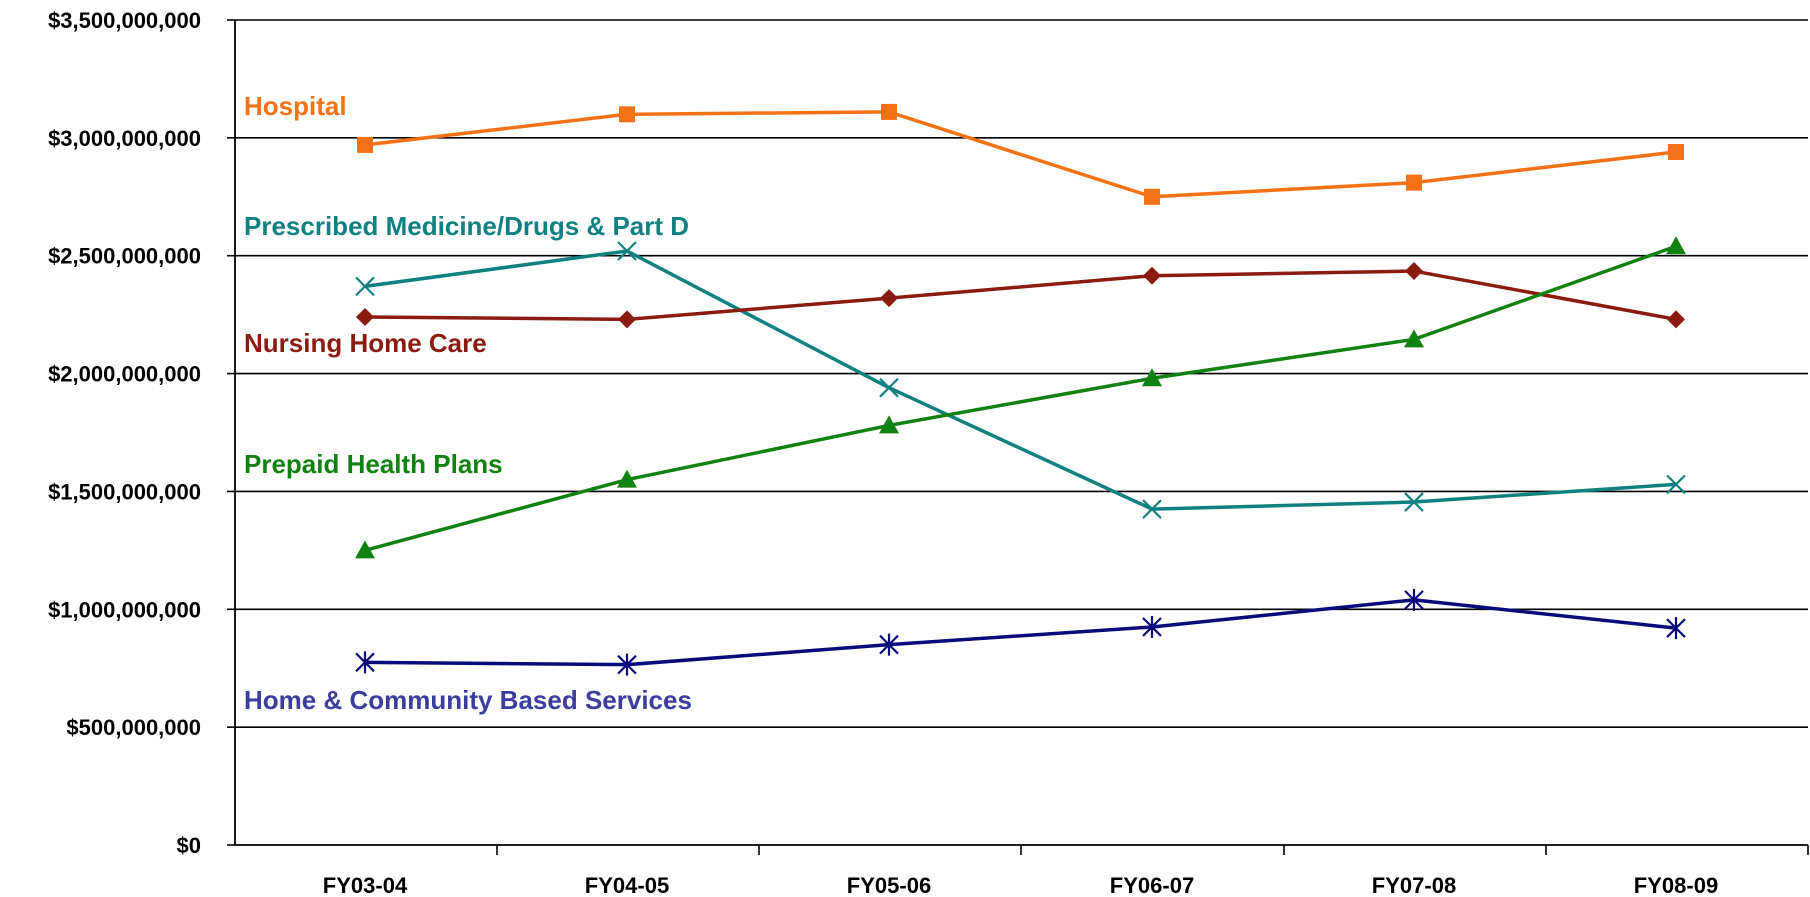 Image resolution: width=1810 pixels, height=897 pixels. Describe the element at coordinates (468, 700) in the screenshot. I see `series-label: Home & Community Based Services` at that location.